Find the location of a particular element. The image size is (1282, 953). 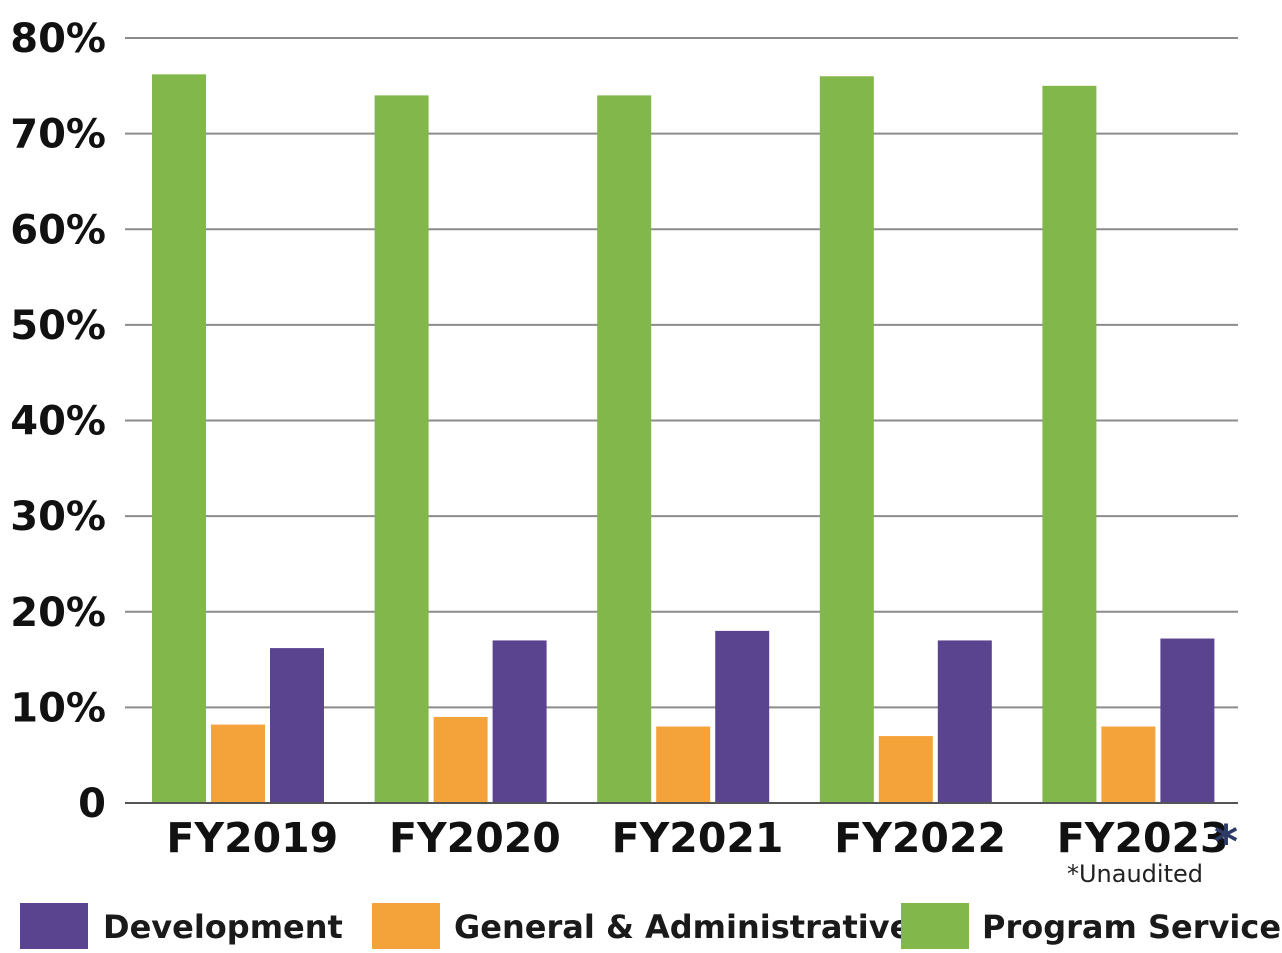

bar-program-services-fy2020 is located at coordinates (401, 449).